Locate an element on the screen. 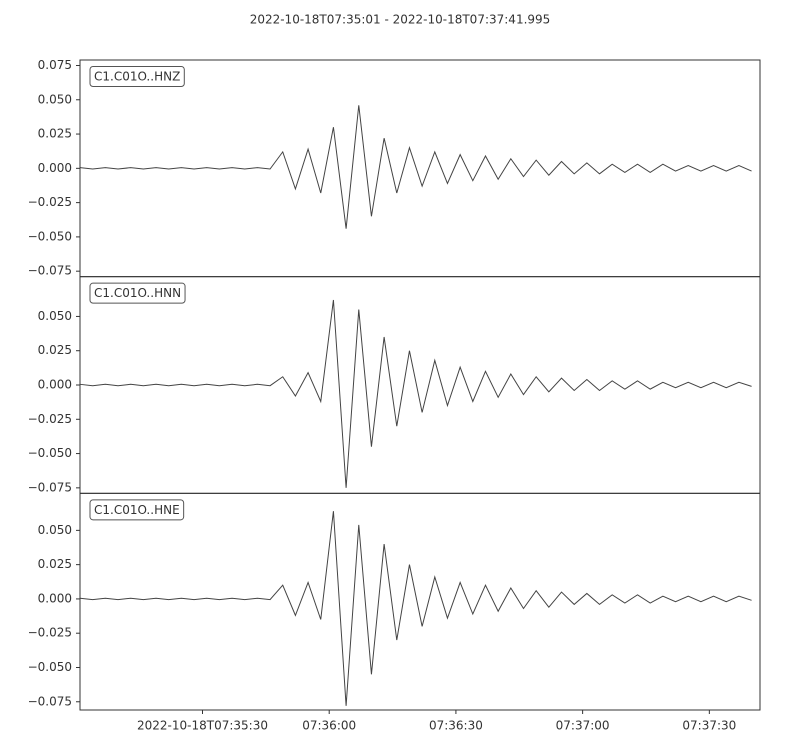 Image resolution: width=800 pixels, height=750 pixels. trace-label-text: C1.C01O..HNN is located at coordinates (137, 293).